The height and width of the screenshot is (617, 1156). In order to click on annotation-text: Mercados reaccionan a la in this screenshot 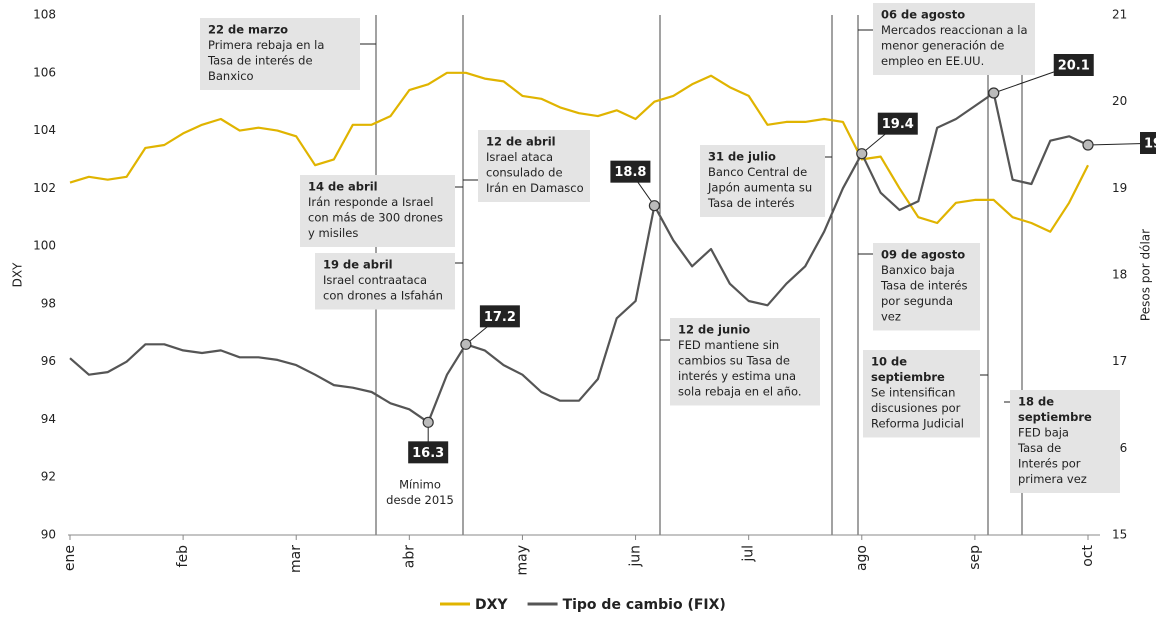, I will do `click(954, 30)`.